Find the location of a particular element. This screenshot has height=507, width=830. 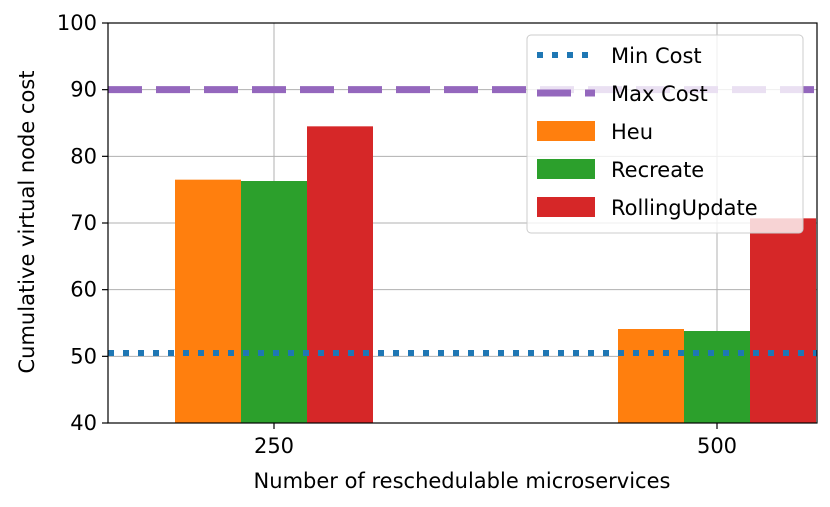

legend-box is located at coordinates (665, 134).